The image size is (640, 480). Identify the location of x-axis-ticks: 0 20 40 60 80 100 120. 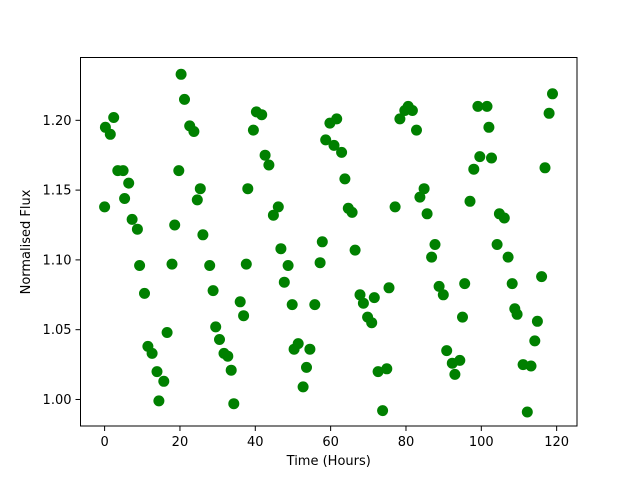
(334, 438).